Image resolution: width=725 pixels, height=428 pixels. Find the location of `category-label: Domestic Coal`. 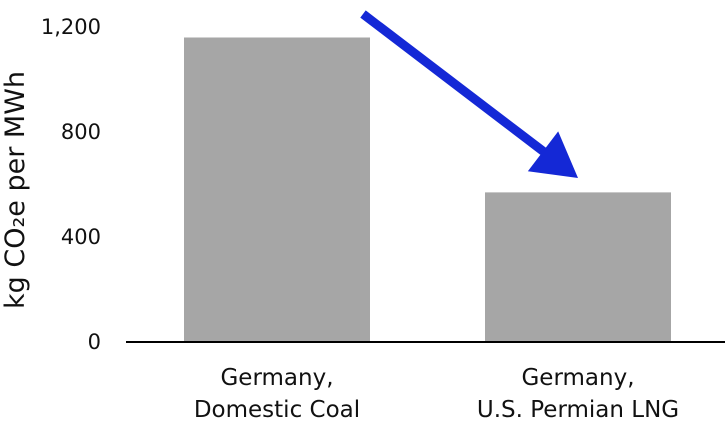

category-label: Domestic Coal is located at coordinates (277, 410).